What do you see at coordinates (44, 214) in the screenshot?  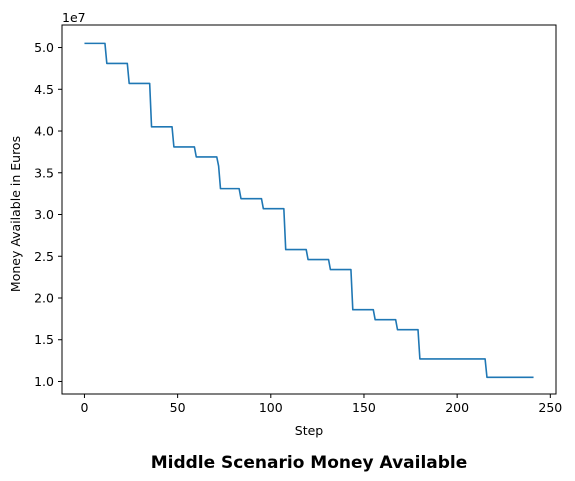 I see `y-tick-label: 3.0` at bounding box center [44, 214].